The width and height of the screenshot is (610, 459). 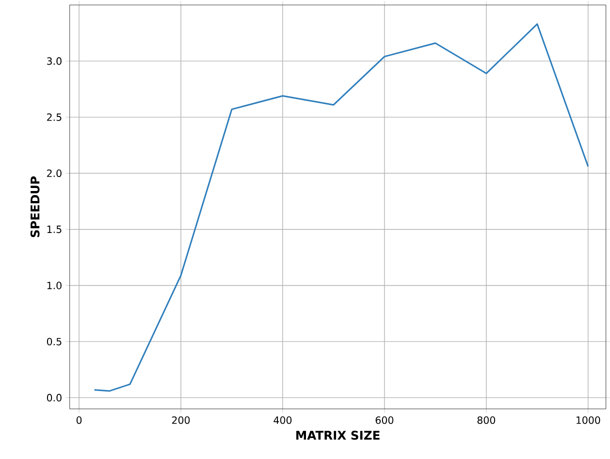 What do you see at coordinates (486, 420) in the screenshot?
I see `x-tick-label: 800` at bounding box center [486, 420].